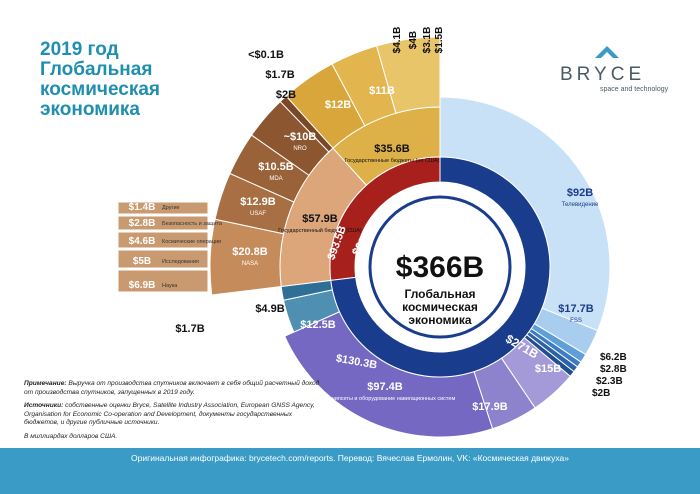 This screenshot has width=700, height=494. I want to click on title-line-2: Глобальная, so click(96, 69).